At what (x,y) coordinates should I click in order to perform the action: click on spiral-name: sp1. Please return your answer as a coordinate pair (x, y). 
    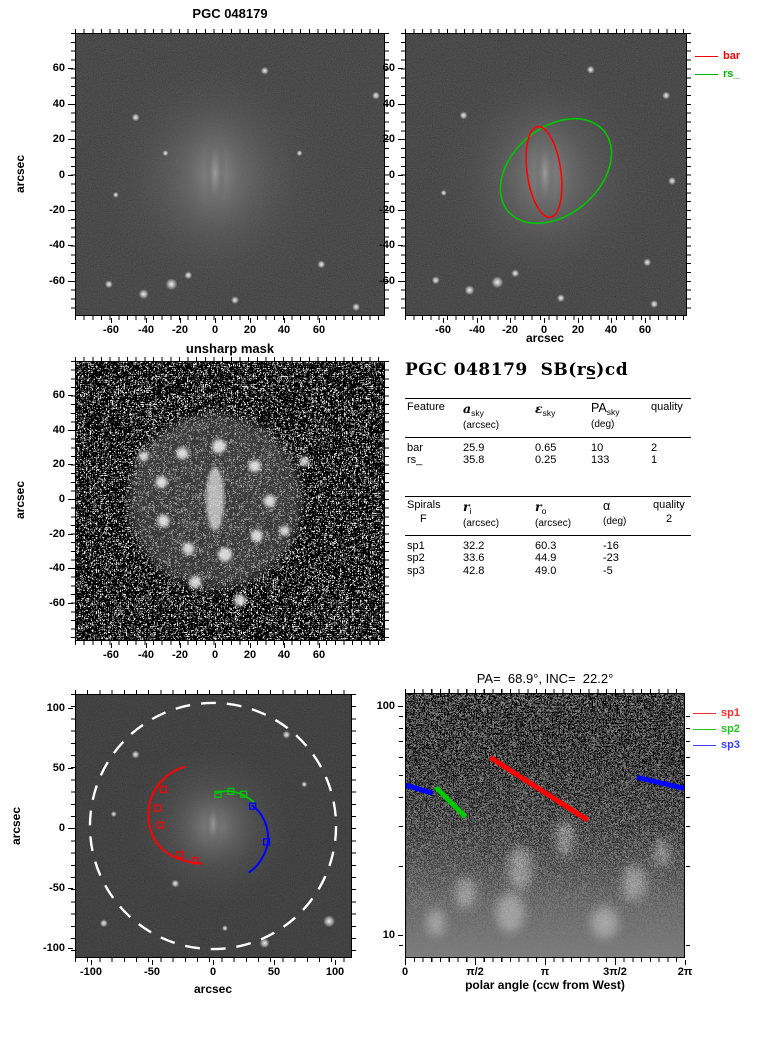
    Looking at the image, I should click on (416, 545).